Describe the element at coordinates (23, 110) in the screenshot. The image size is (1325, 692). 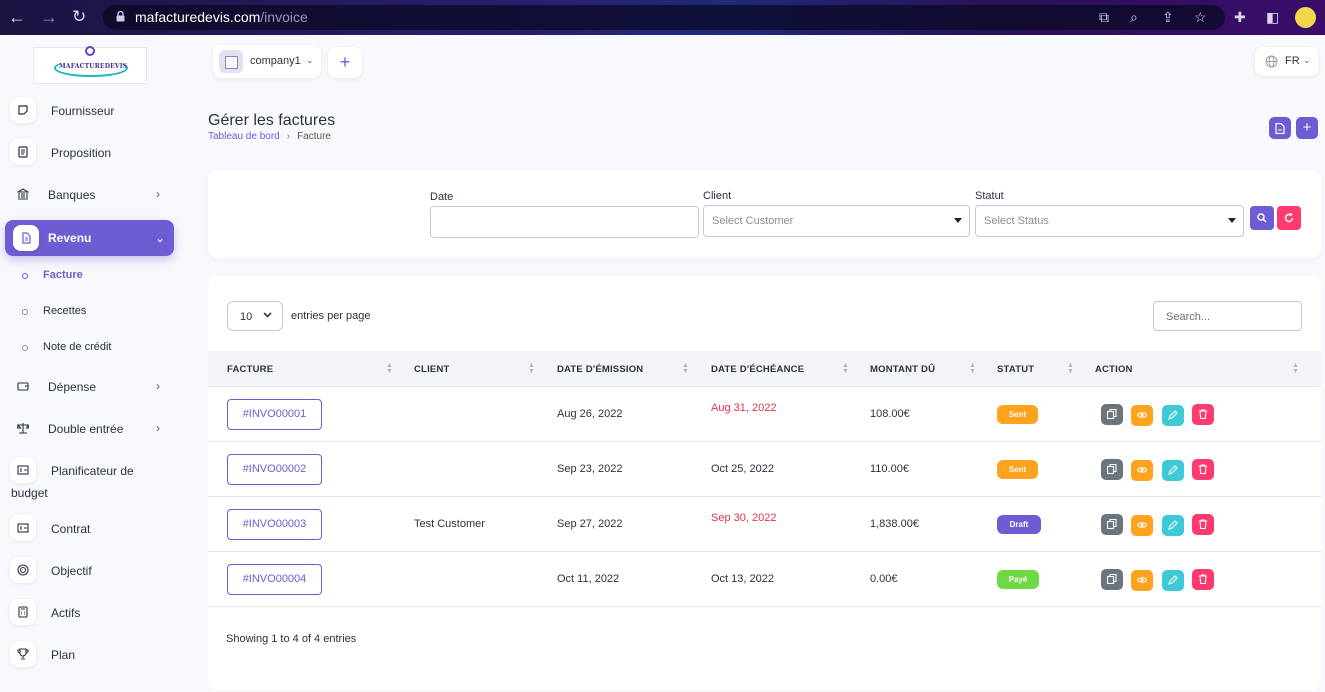
I see `note-icon` at that location.